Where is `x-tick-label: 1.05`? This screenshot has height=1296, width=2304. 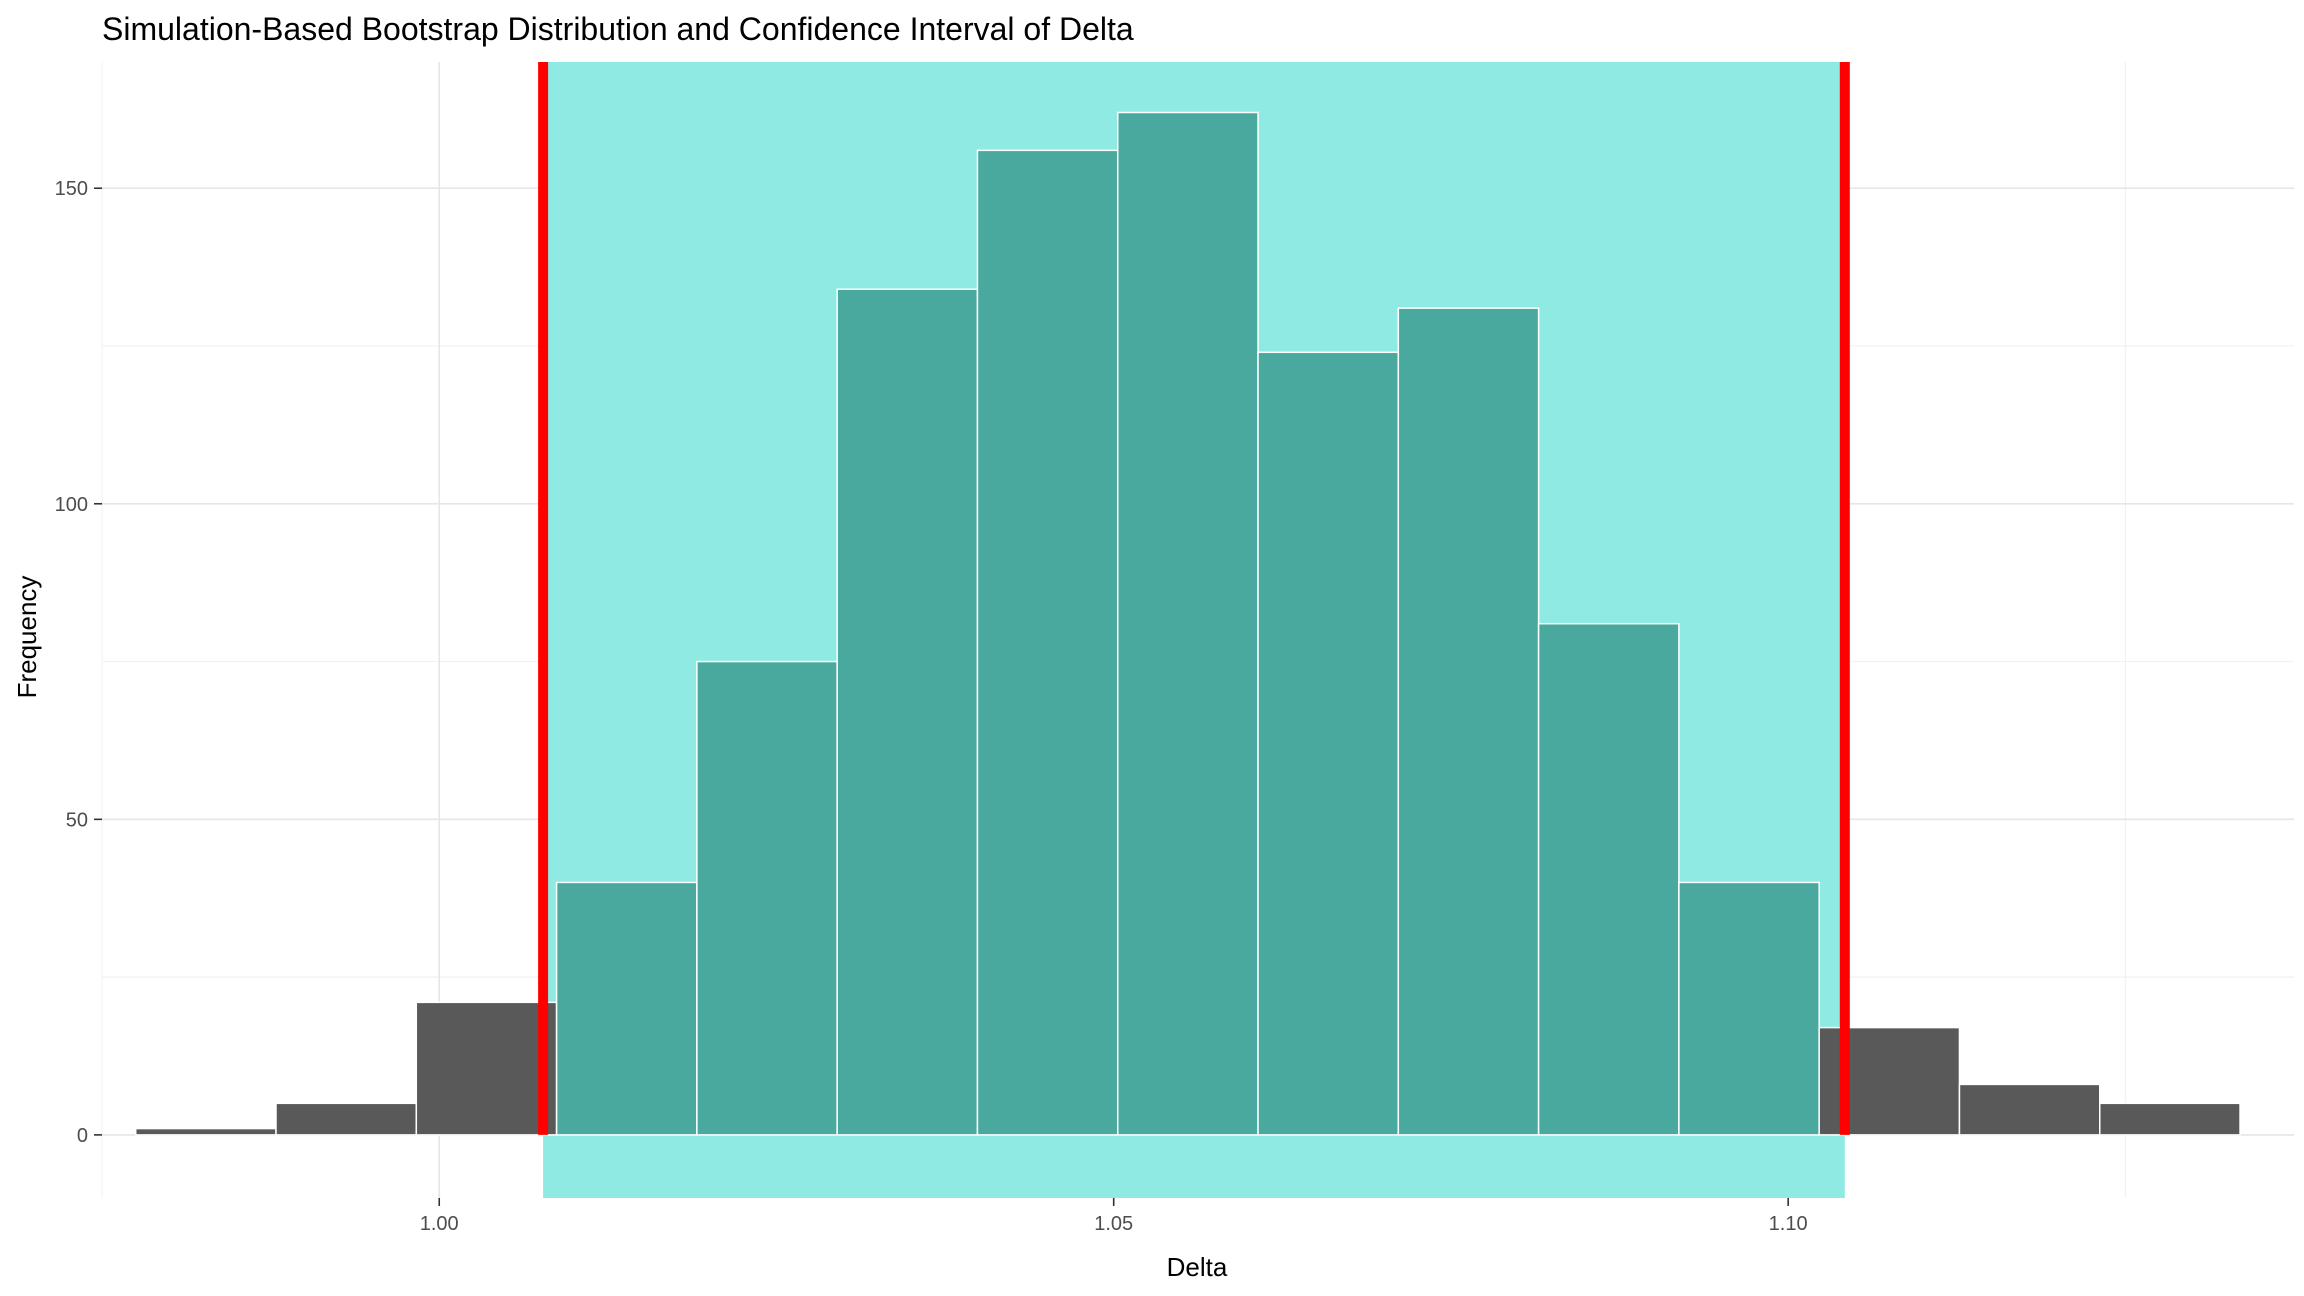
x-tick-label: 1.05 is located at coordinates (1113, 1224).